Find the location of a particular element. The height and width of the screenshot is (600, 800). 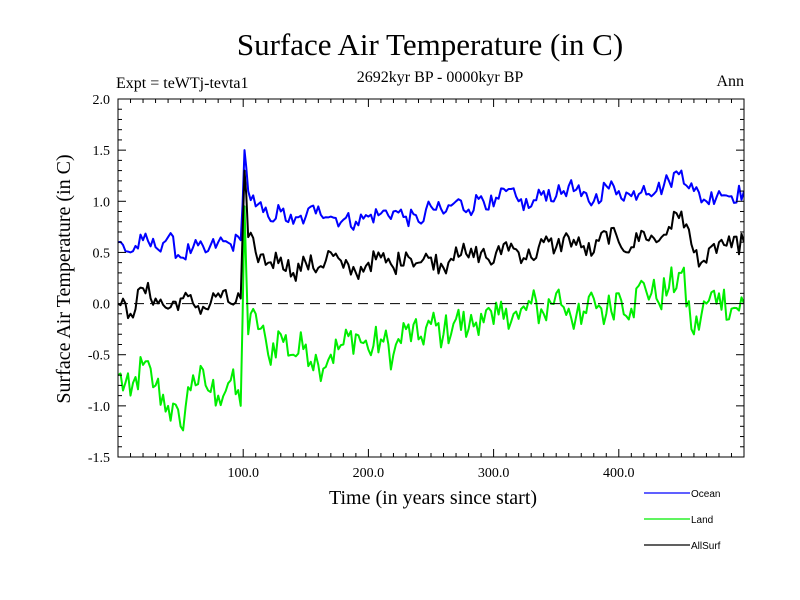

chart-subtitle: 2692kyr BP - 0000kyr BP is located at coordinates (440, 77).